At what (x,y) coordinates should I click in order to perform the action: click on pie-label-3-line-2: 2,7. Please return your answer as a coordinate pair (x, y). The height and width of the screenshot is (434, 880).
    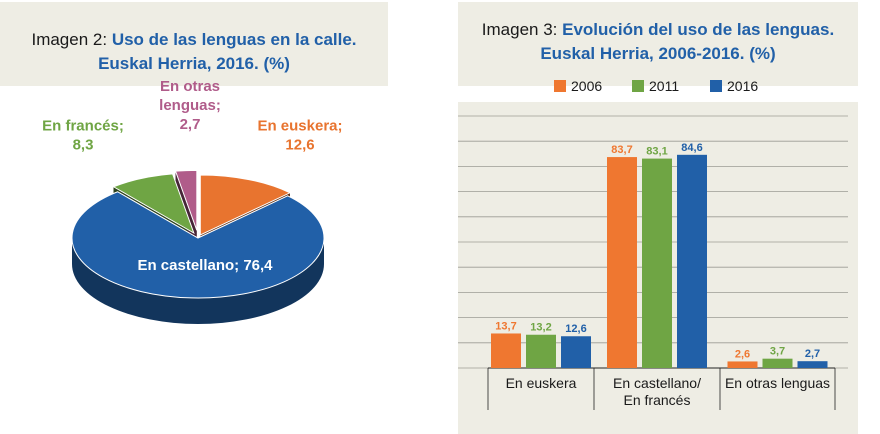
    Looking at the image, I should click on (190, 124).